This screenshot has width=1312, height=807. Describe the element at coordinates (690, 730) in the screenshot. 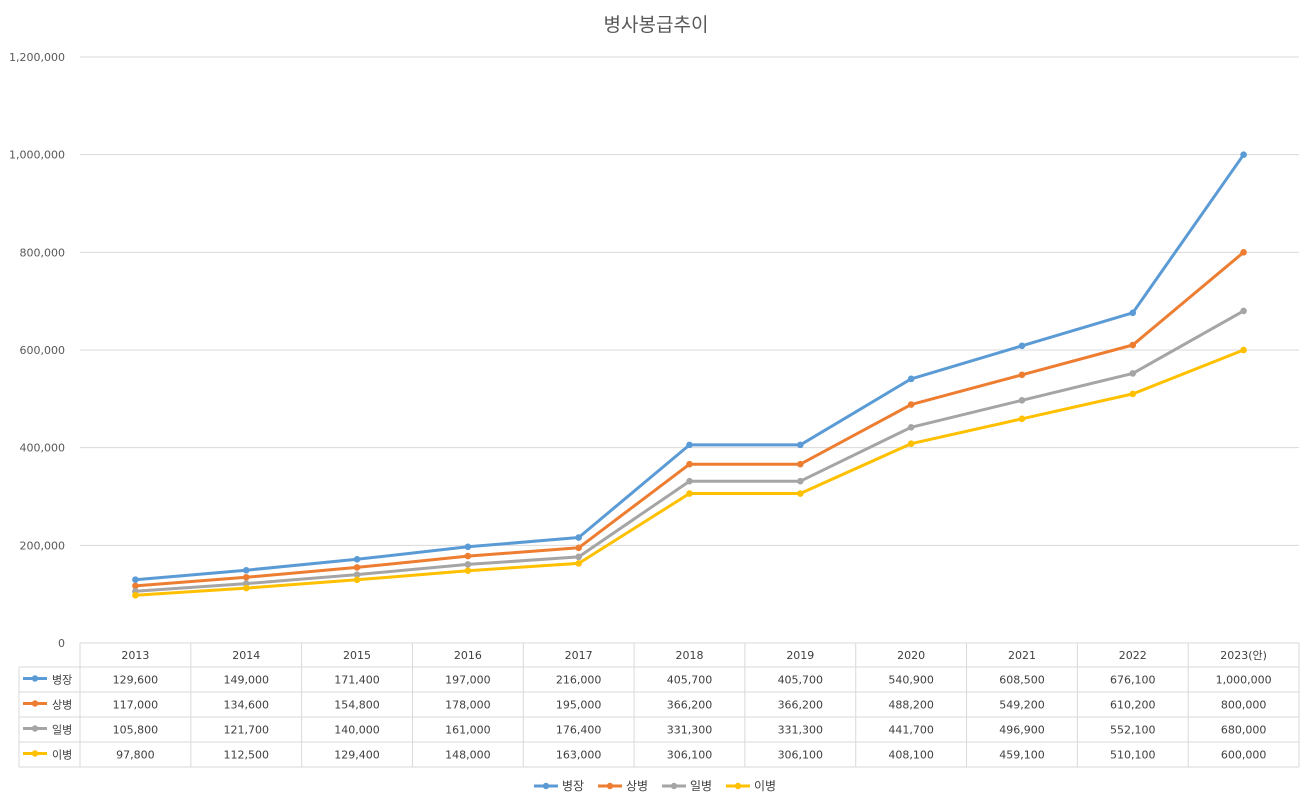

I see `table-value-cell: 331,300` at that location.